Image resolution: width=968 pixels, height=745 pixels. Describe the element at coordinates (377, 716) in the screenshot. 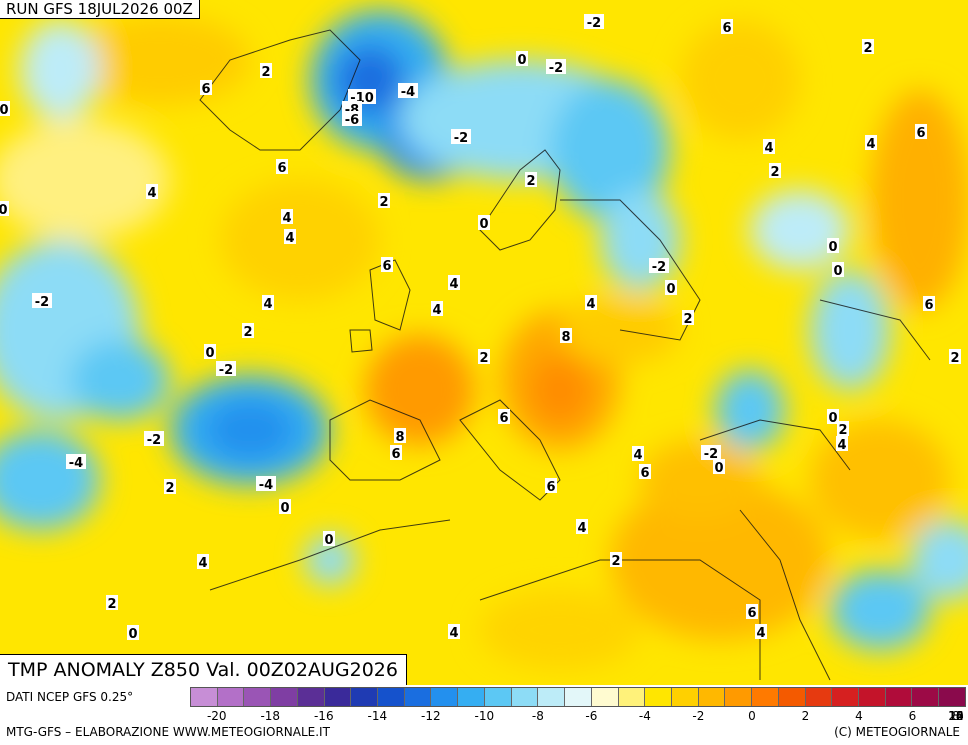

I see `scale-tick-label: -14` at that location.